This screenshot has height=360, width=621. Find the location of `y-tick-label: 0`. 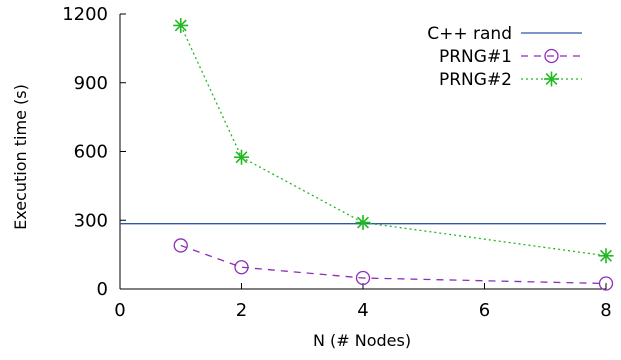

y-tick-label: 0 is located at coordinates (102, 289).